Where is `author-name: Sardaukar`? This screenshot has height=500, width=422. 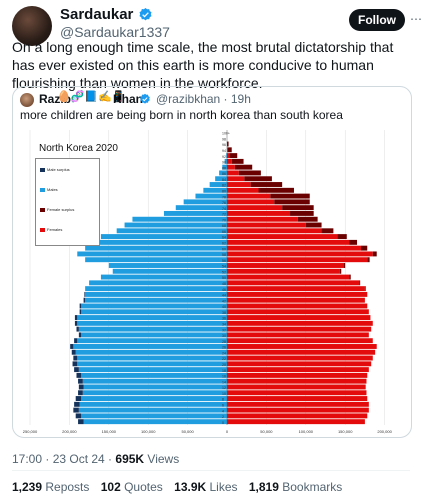
author-name: Sardaukar is located at coordinates (97, 14).